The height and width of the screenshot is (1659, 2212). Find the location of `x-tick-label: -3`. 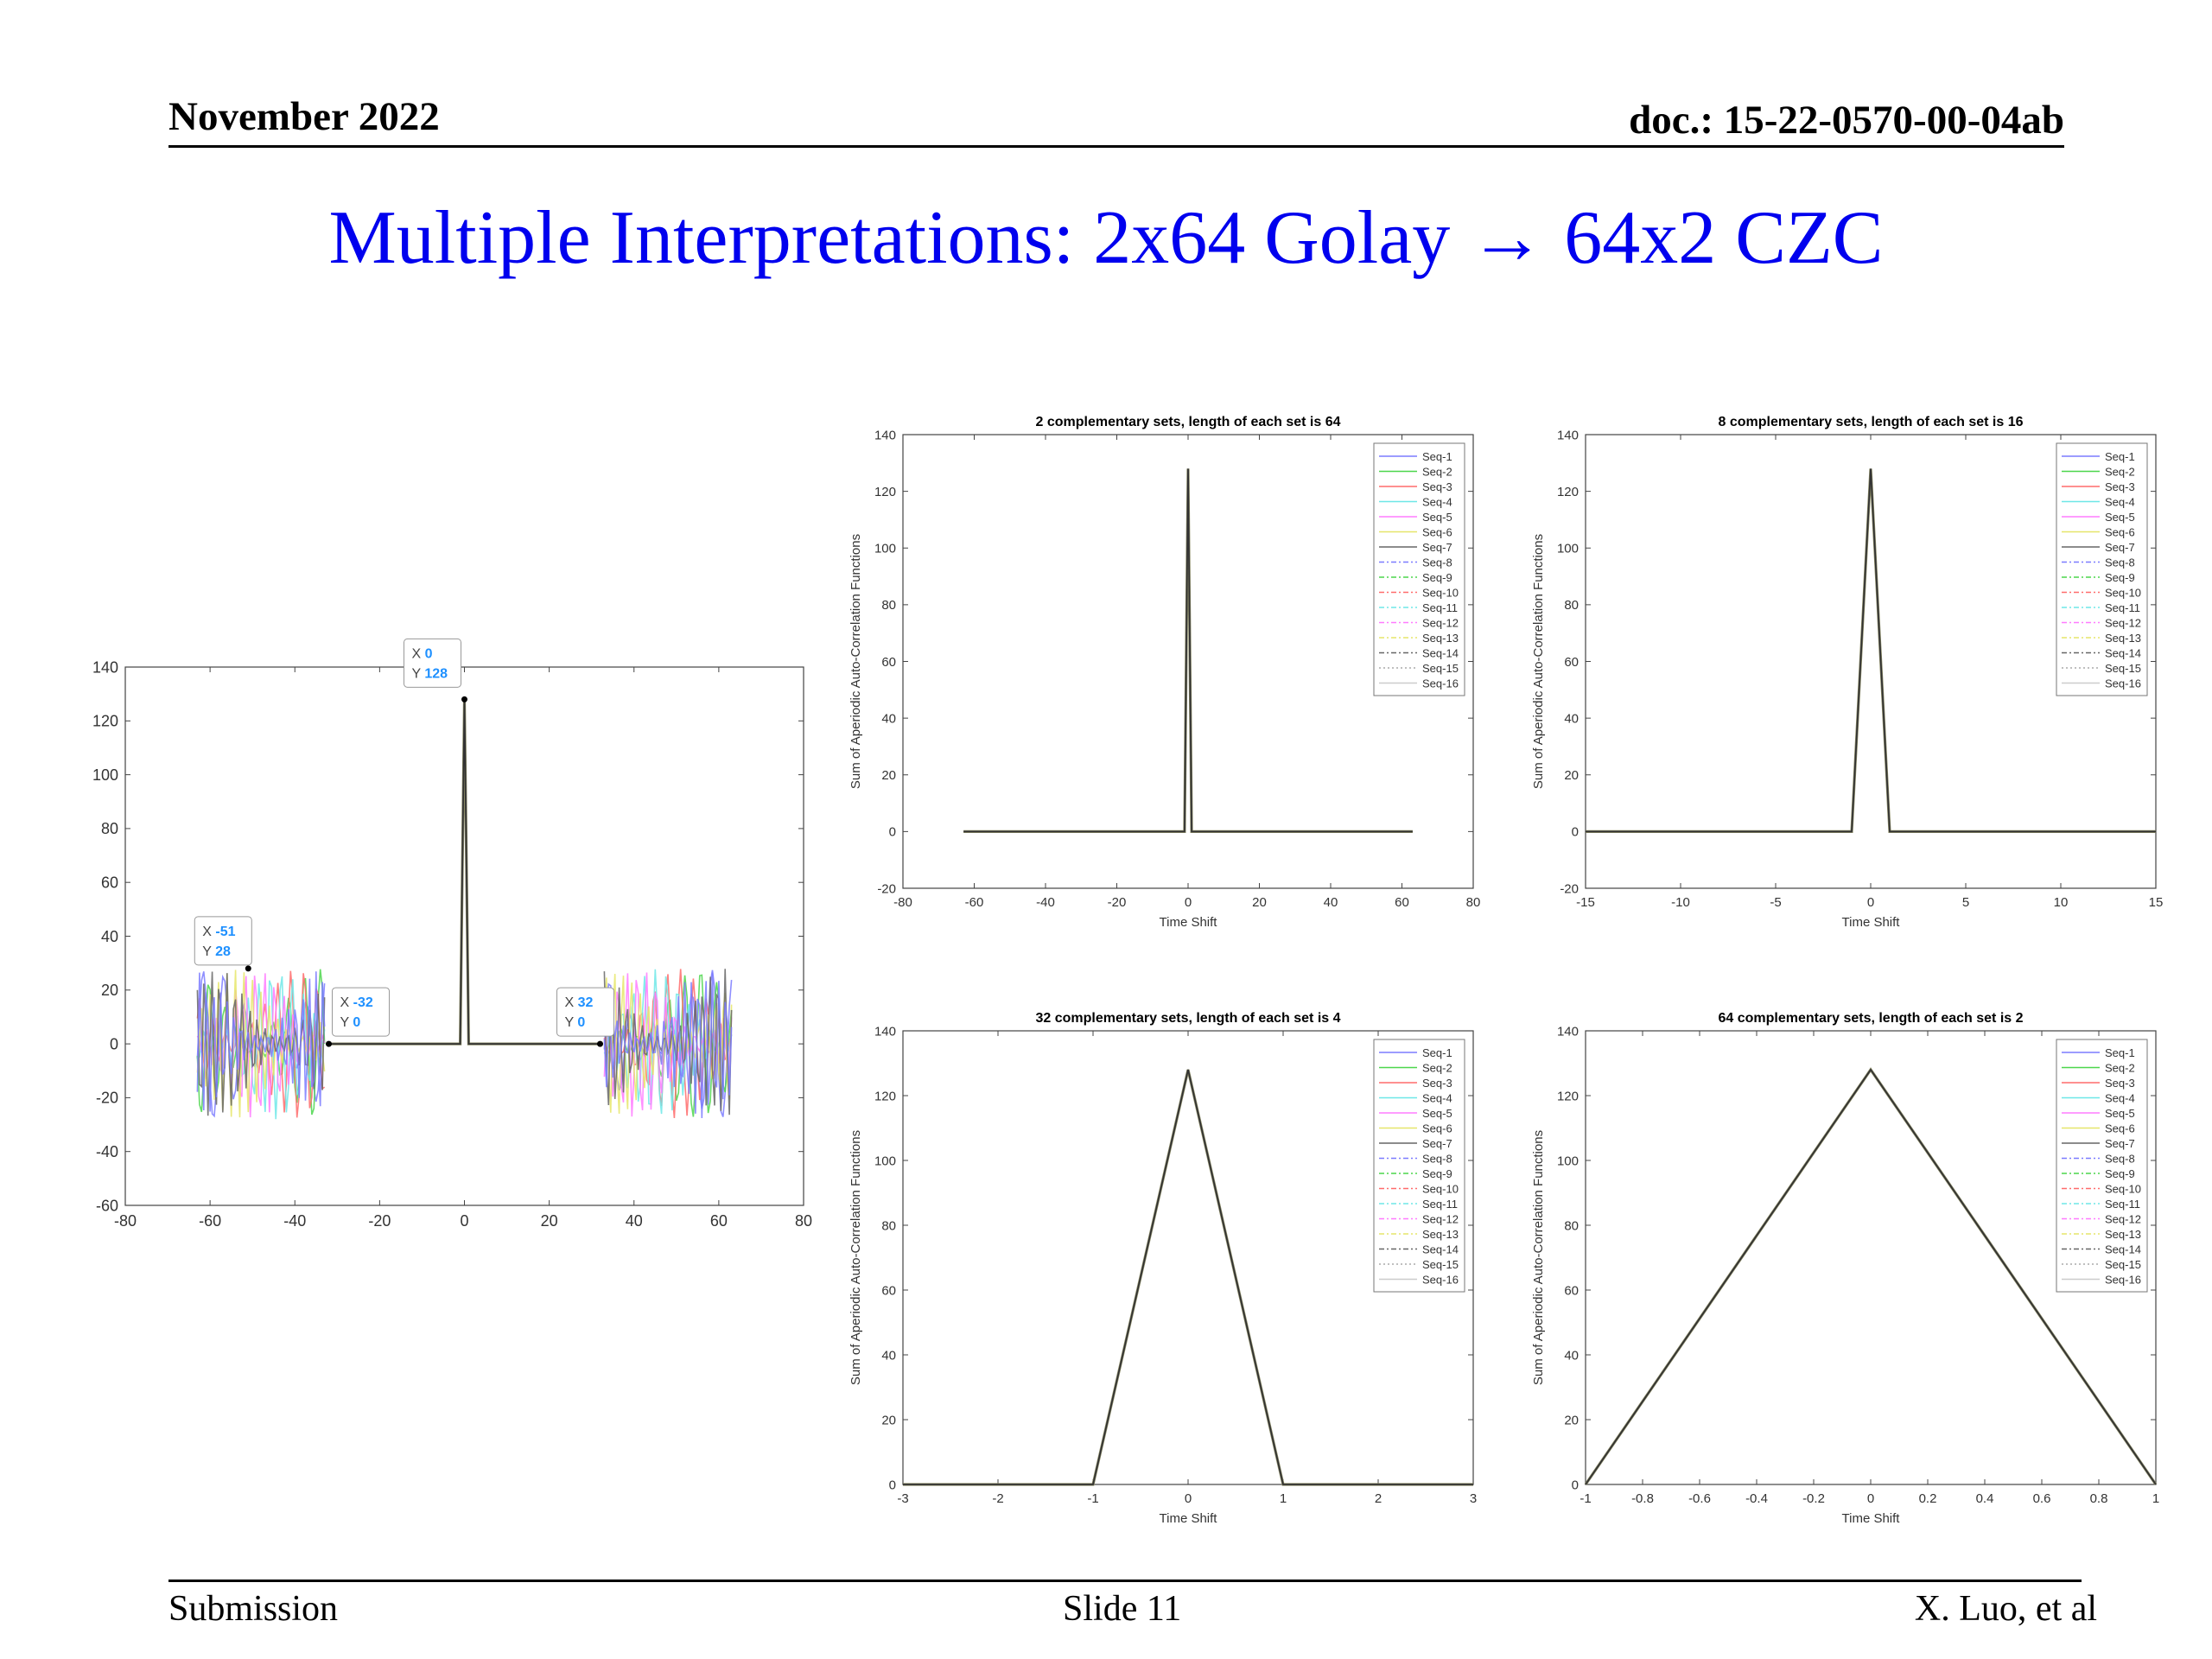

x-tick-label: -3 is located at coordinates (902, 1498).